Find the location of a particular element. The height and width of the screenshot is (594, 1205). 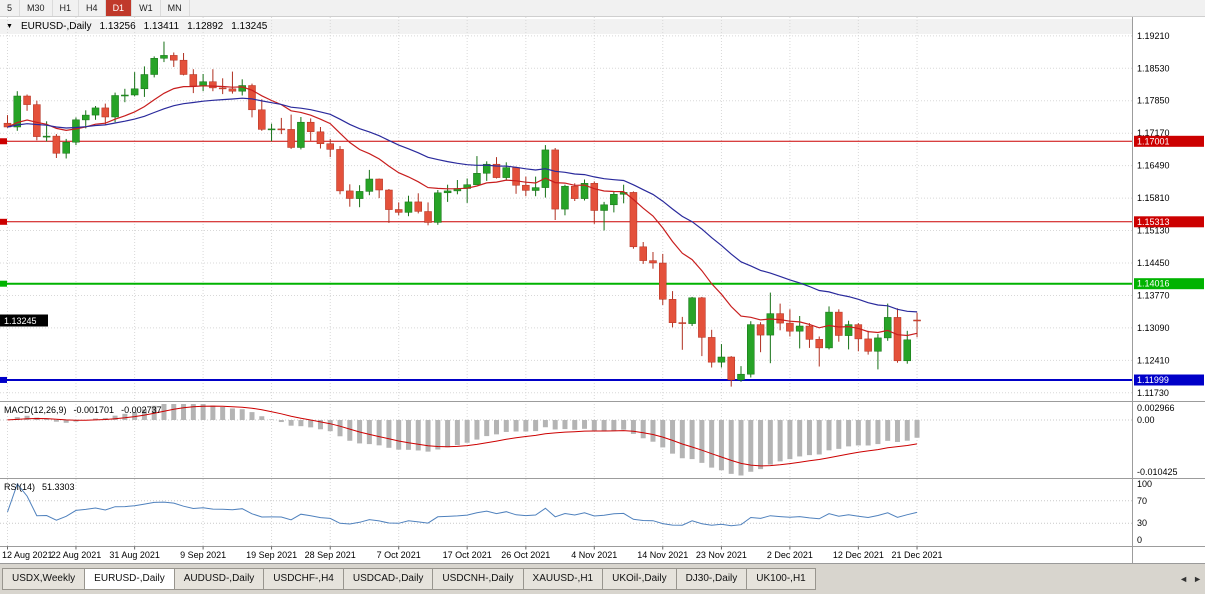

tab-scroll-left-icon: ◄ is located at coordinates (1184, 579).